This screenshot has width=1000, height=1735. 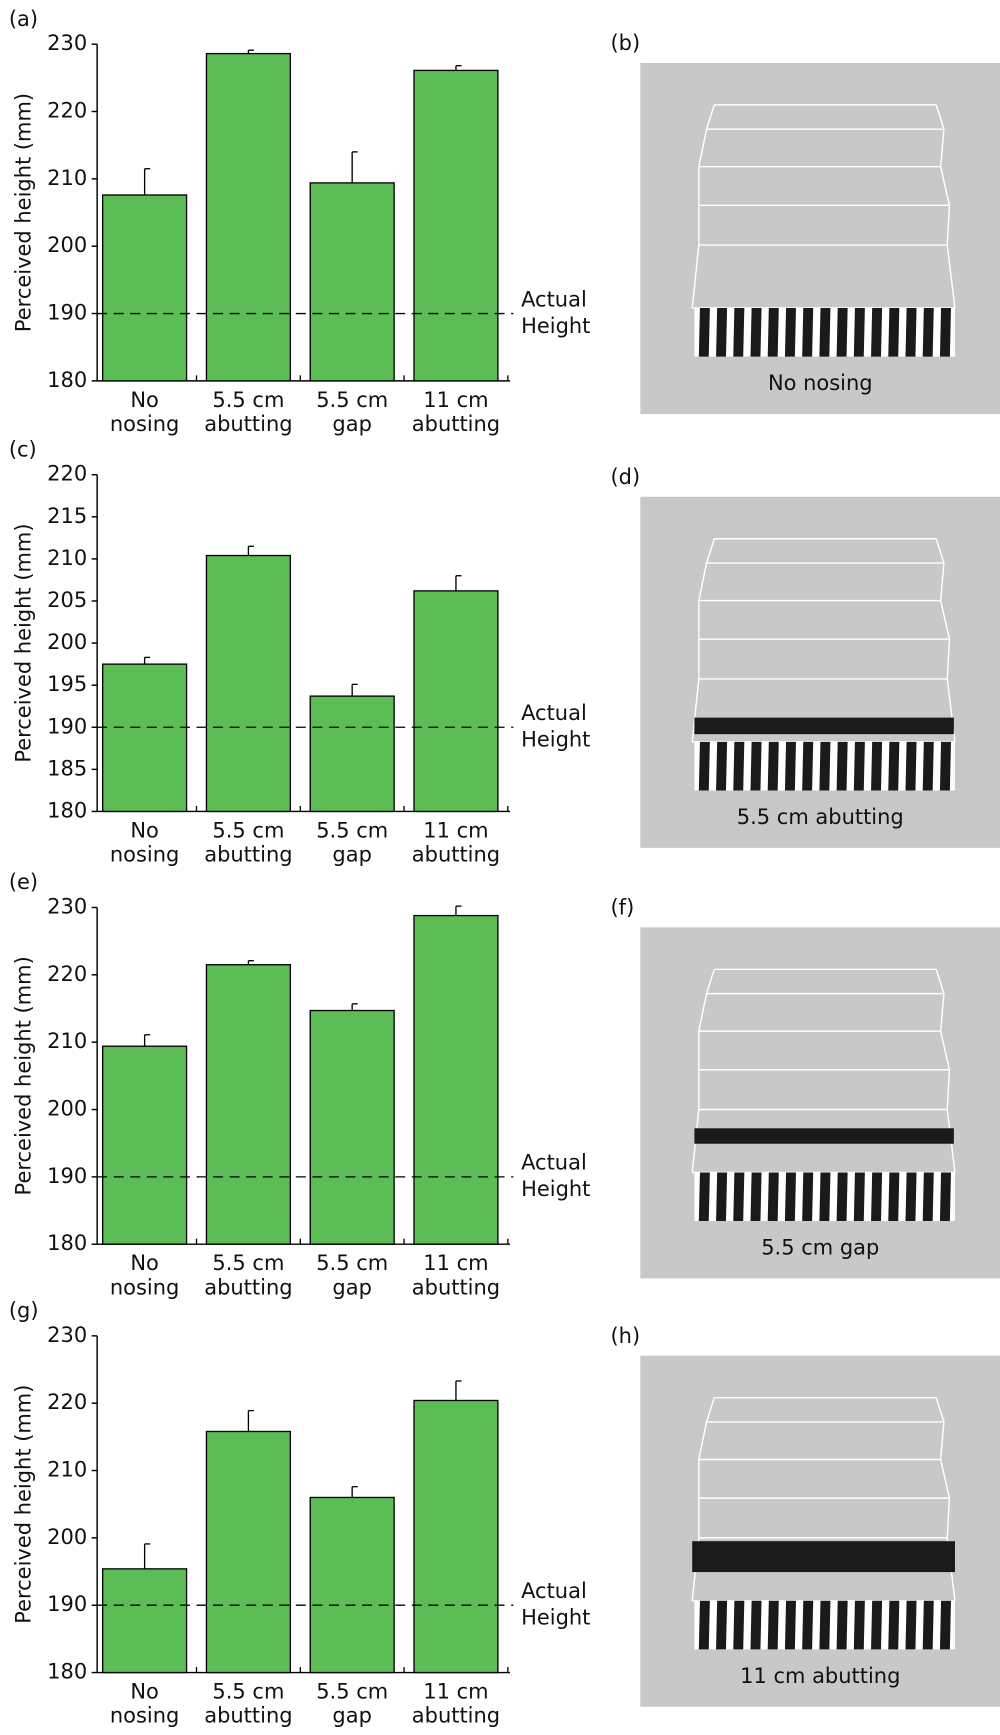 What do you see at coordinates (67, 516) in the screenshot?
I see `y-tick-label: 215` at bounding box center [67, 516].